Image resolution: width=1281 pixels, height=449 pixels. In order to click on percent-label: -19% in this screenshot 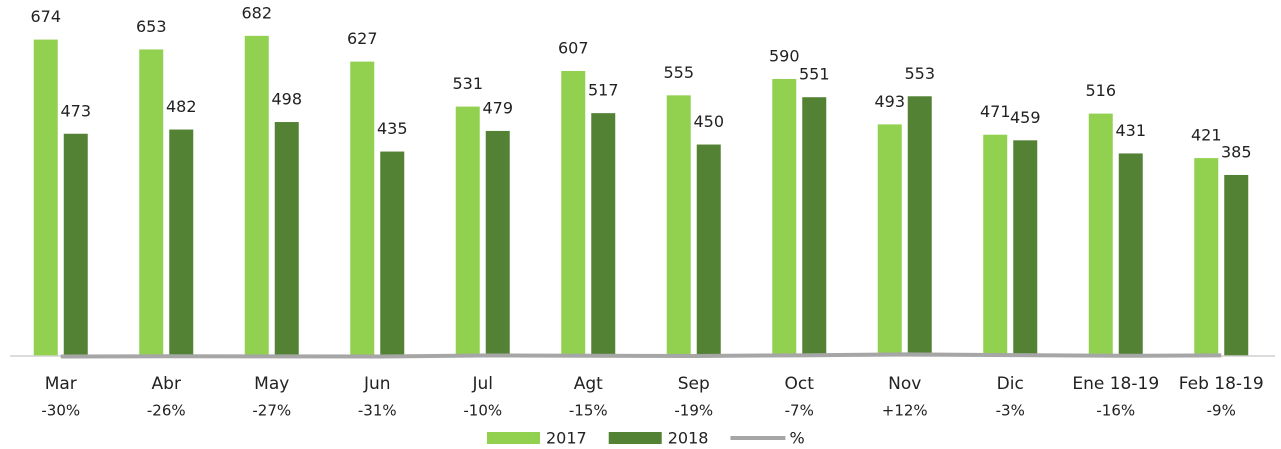, I will do `click(693, 411)`.